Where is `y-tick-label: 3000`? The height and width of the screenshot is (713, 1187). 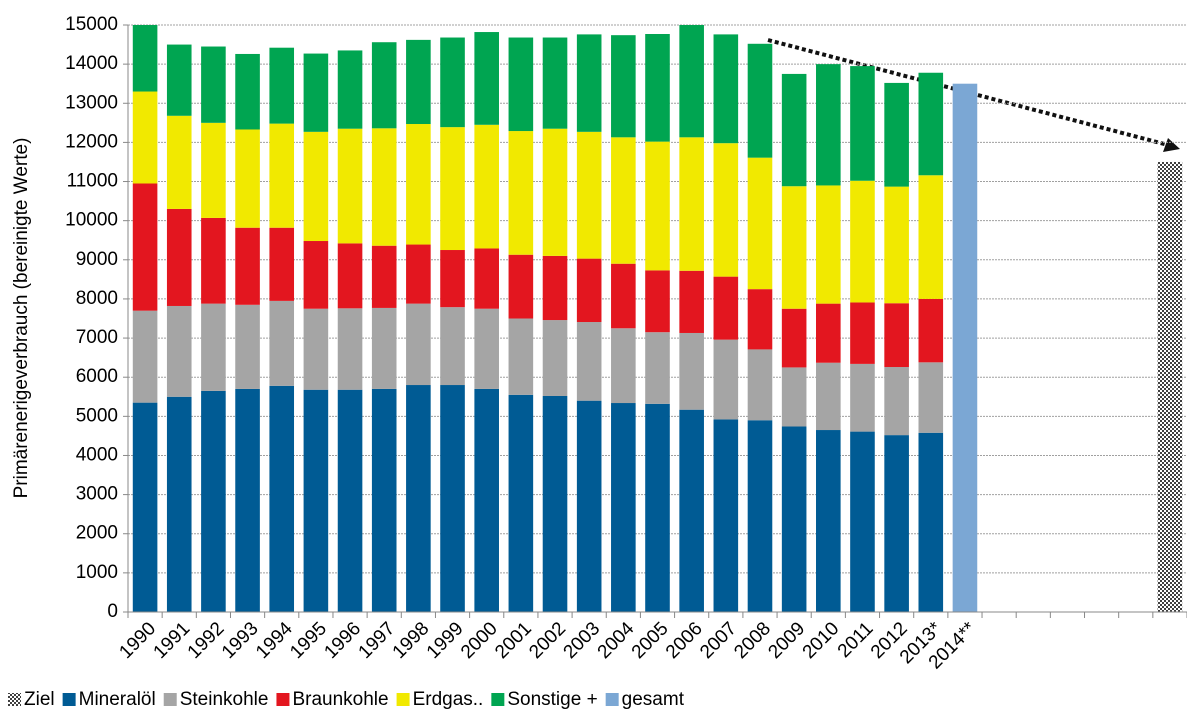
y-tick-label: 3000 is located at coordinates (97, 494).